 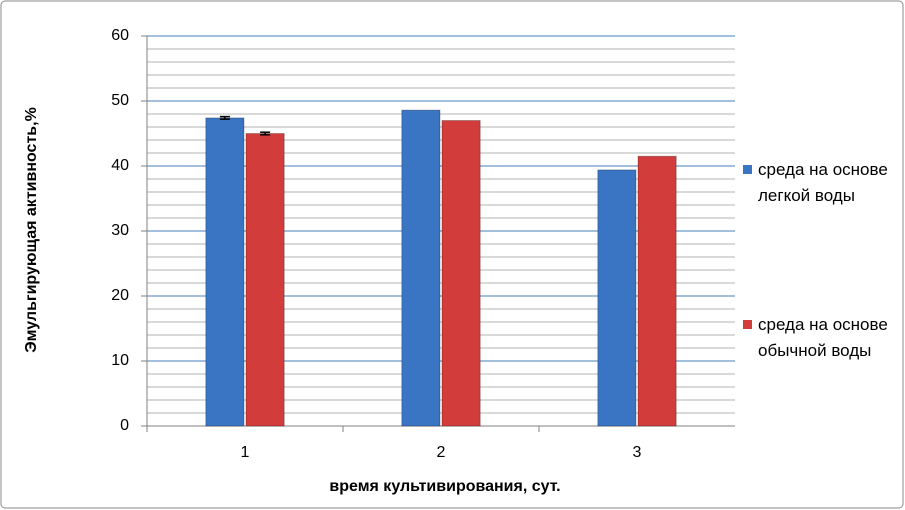 What do you see at coordinates (120, 360) in the screenshot?
I see `y-tick-label: 10` at bounding box center [120, 360].